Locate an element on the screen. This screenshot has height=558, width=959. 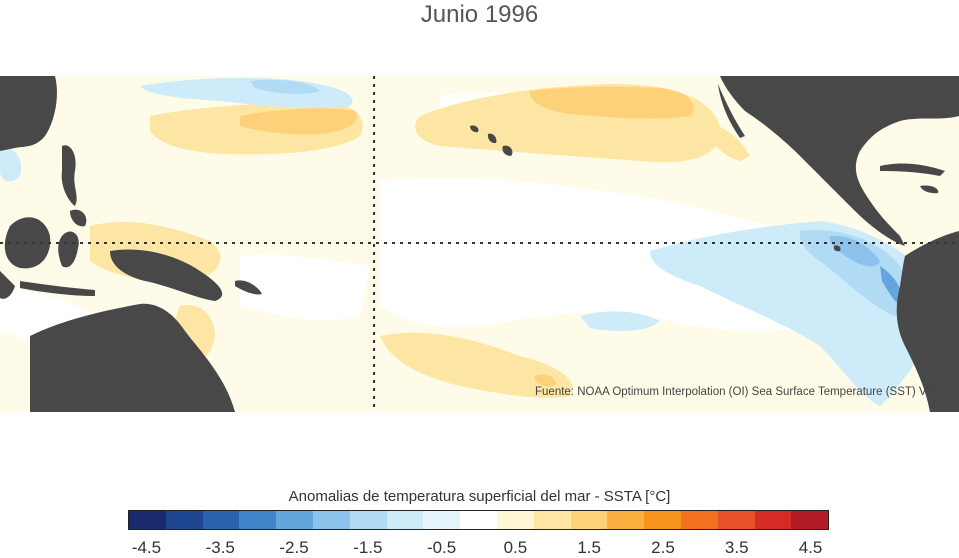
landmass-sumatra is located at coordinates (7, 285).